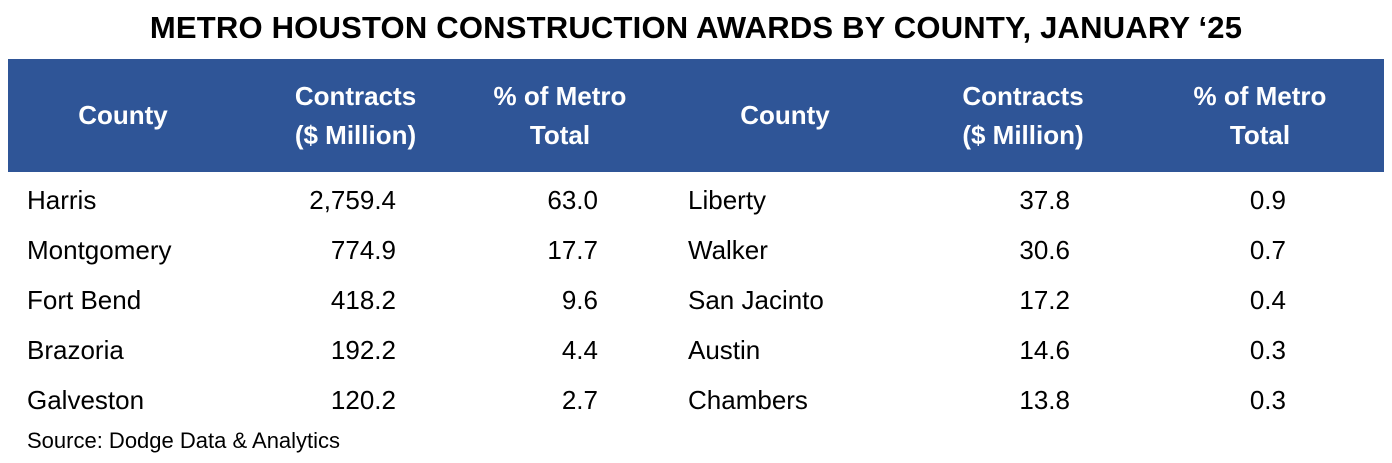 This screenshot has height=463, width=1392. Describe the element at coordinates (572, 200) in the screenshot. I see `metro-percent: 63.0` at that location.